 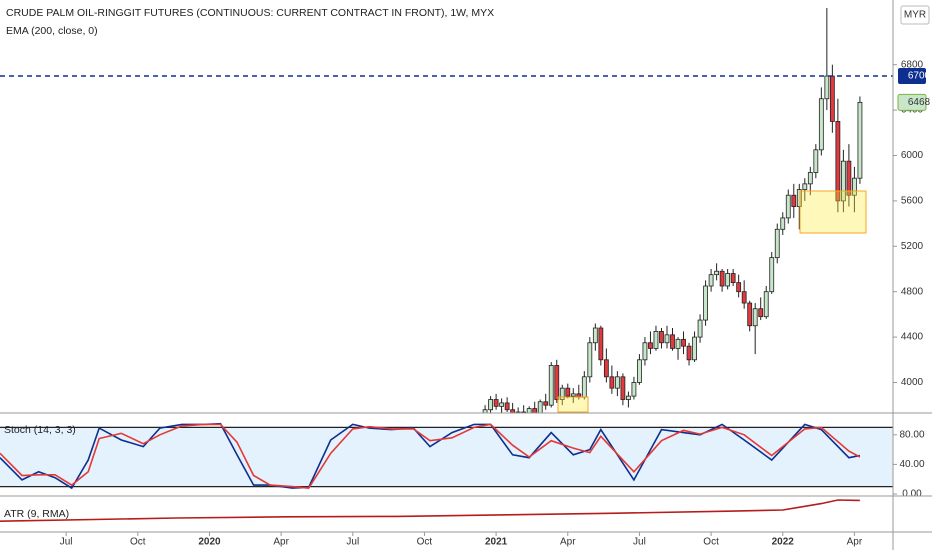 I want to click on y-tick-label: 5200, so click(x=912, y=246).